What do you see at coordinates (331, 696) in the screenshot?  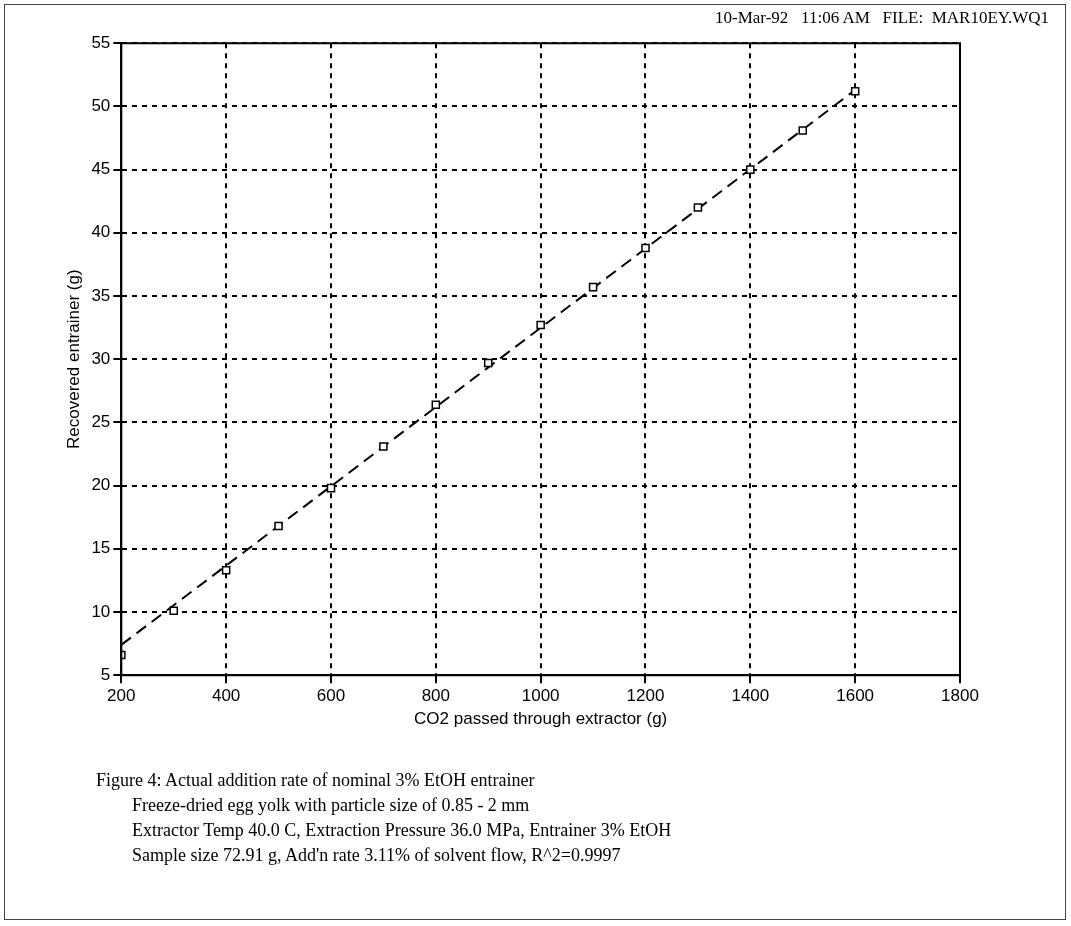 I see `x-tick-label: 600` at bounding box center [331, 696].